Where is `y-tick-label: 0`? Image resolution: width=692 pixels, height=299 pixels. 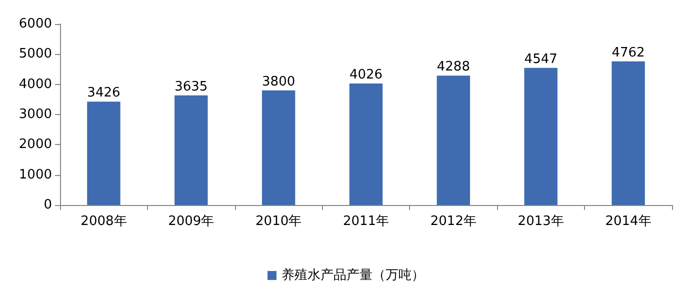
y-tick-label: 0 is located at coordinates (48, 205).